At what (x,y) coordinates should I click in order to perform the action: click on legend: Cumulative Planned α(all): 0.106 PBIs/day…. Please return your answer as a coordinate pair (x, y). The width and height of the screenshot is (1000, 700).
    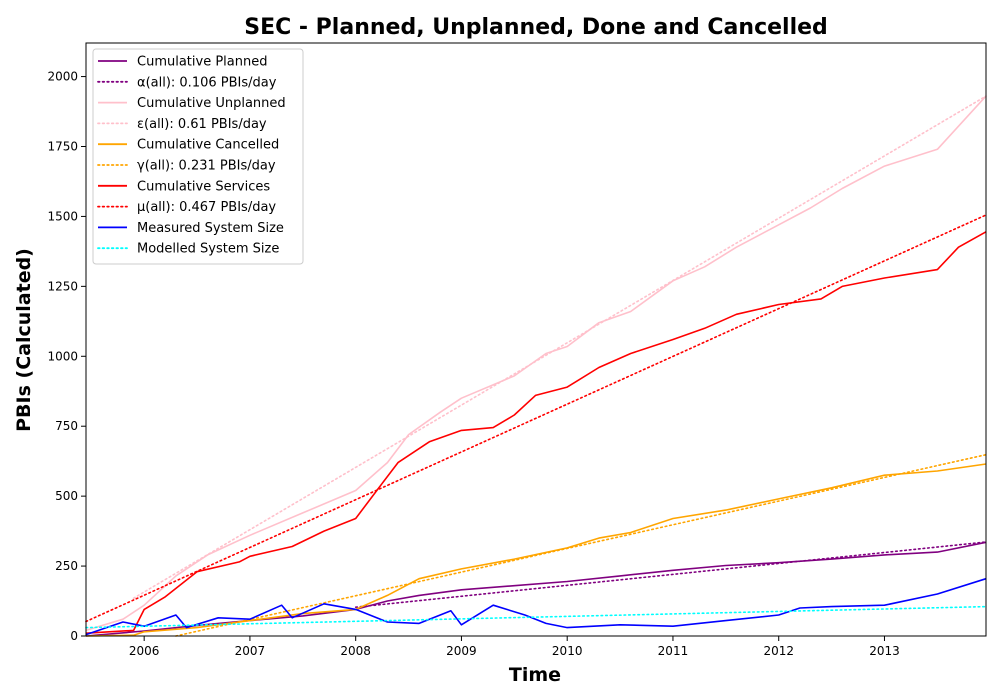
    Looking at the image, I should click on (198, 156).